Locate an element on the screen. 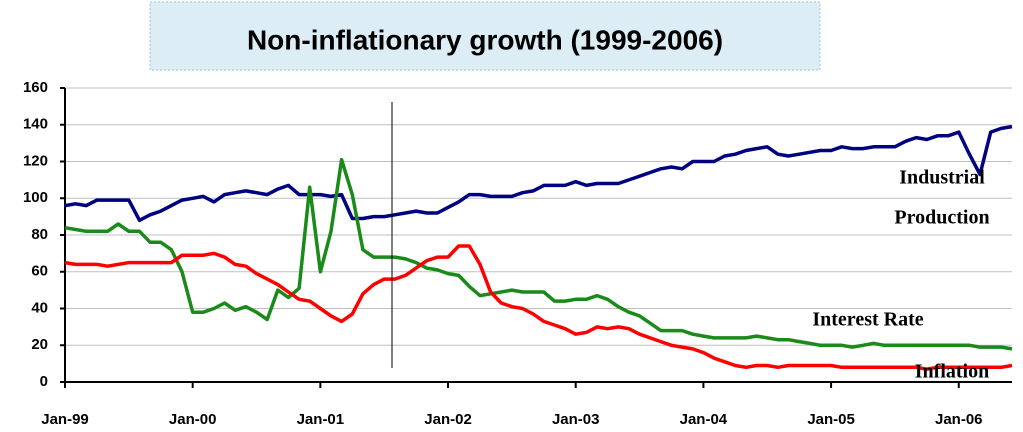 This screenshot has height=432, width=1023. title-box is located at coordinates (485, 36).